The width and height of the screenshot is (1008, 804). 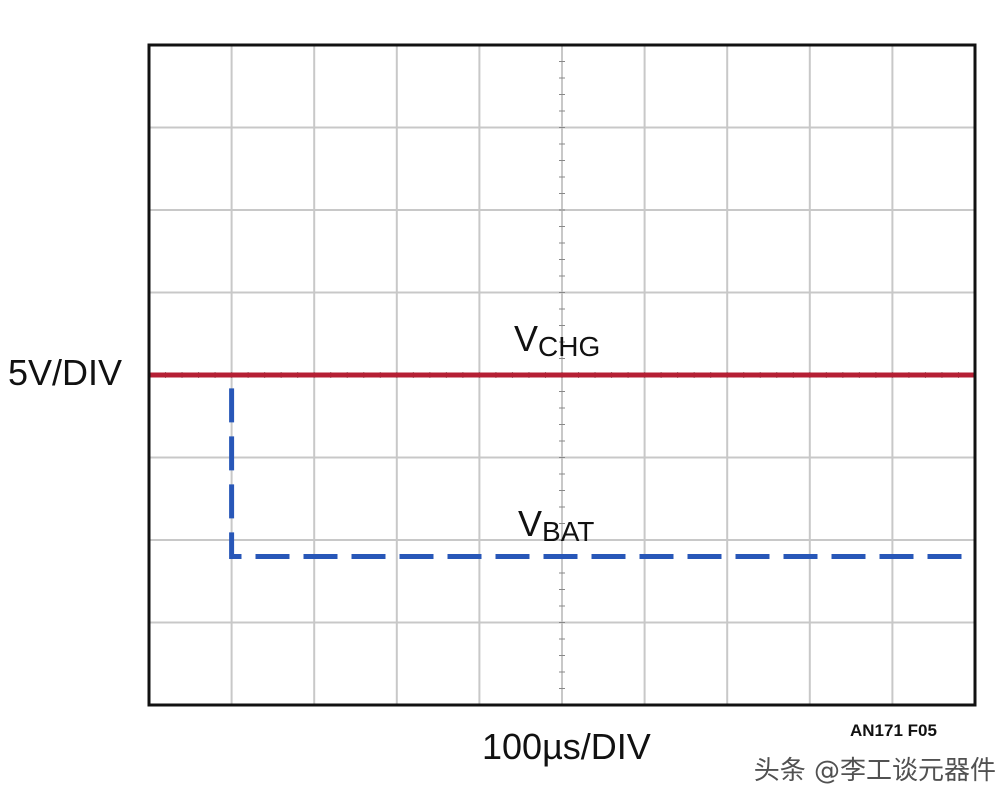 I want to click on vbat-label-main: V, so click(x=530, y=523).